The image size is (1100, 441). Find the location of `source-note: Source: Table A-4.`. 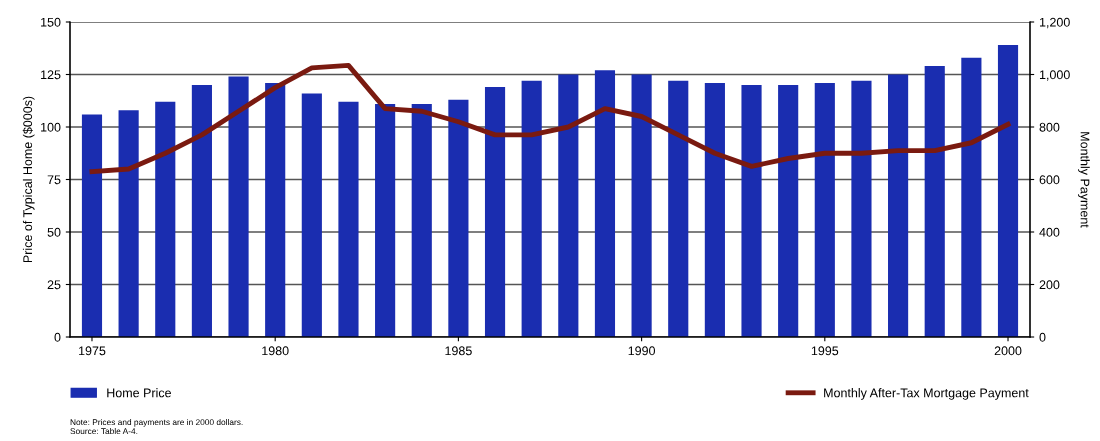

source-note: Source: Table A-4. is located at coordinates (104, 431).